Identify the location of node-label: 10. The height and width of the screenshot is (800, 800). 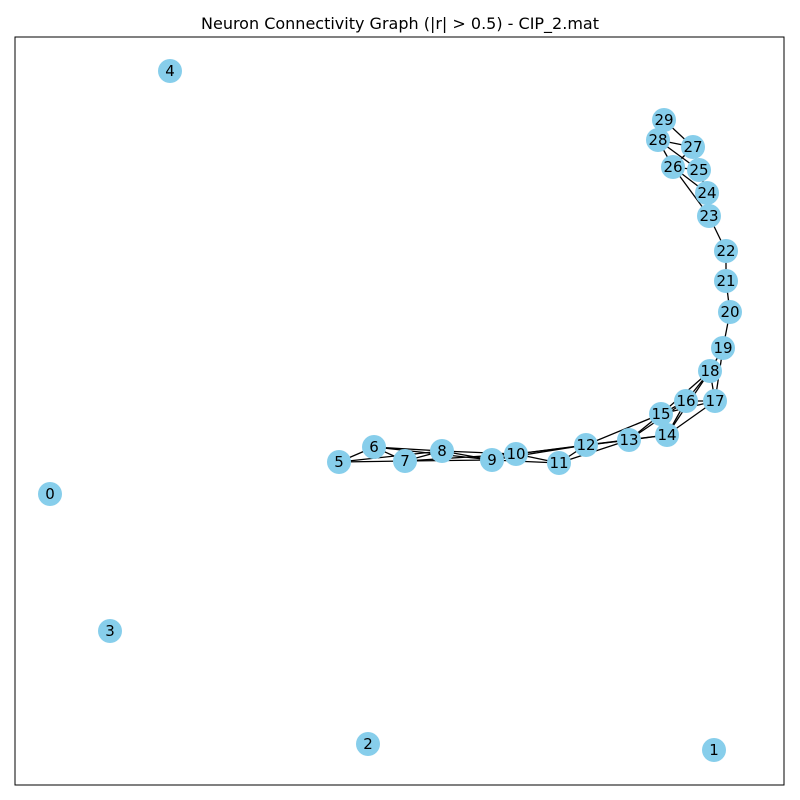
(515, 454).